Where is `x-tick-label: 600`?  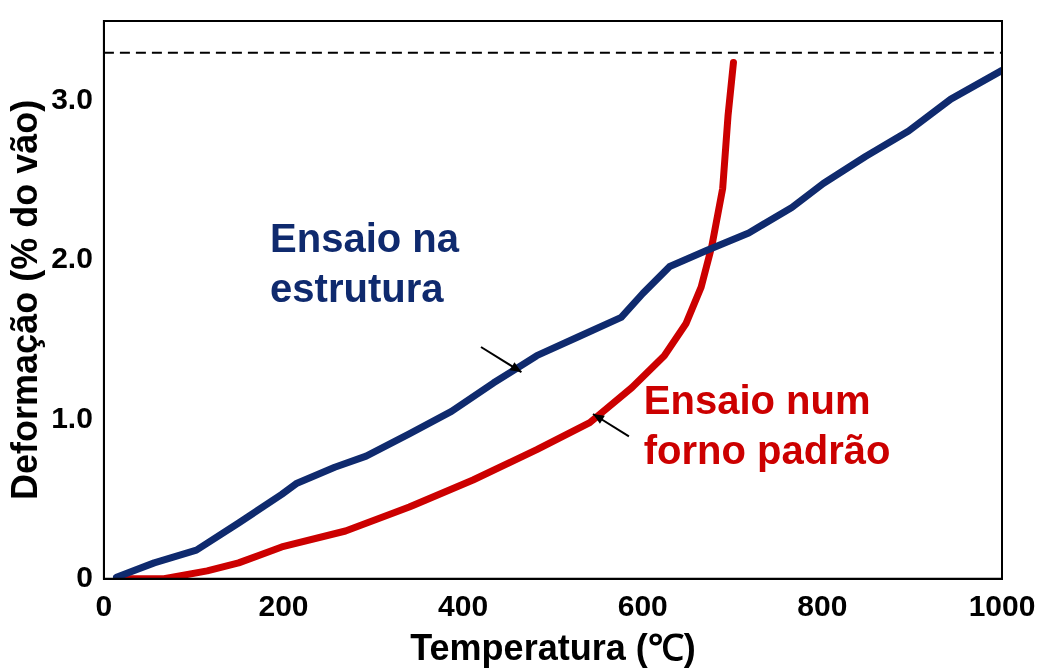
x-tick-label: 600 is located at coordinates (642, 606).